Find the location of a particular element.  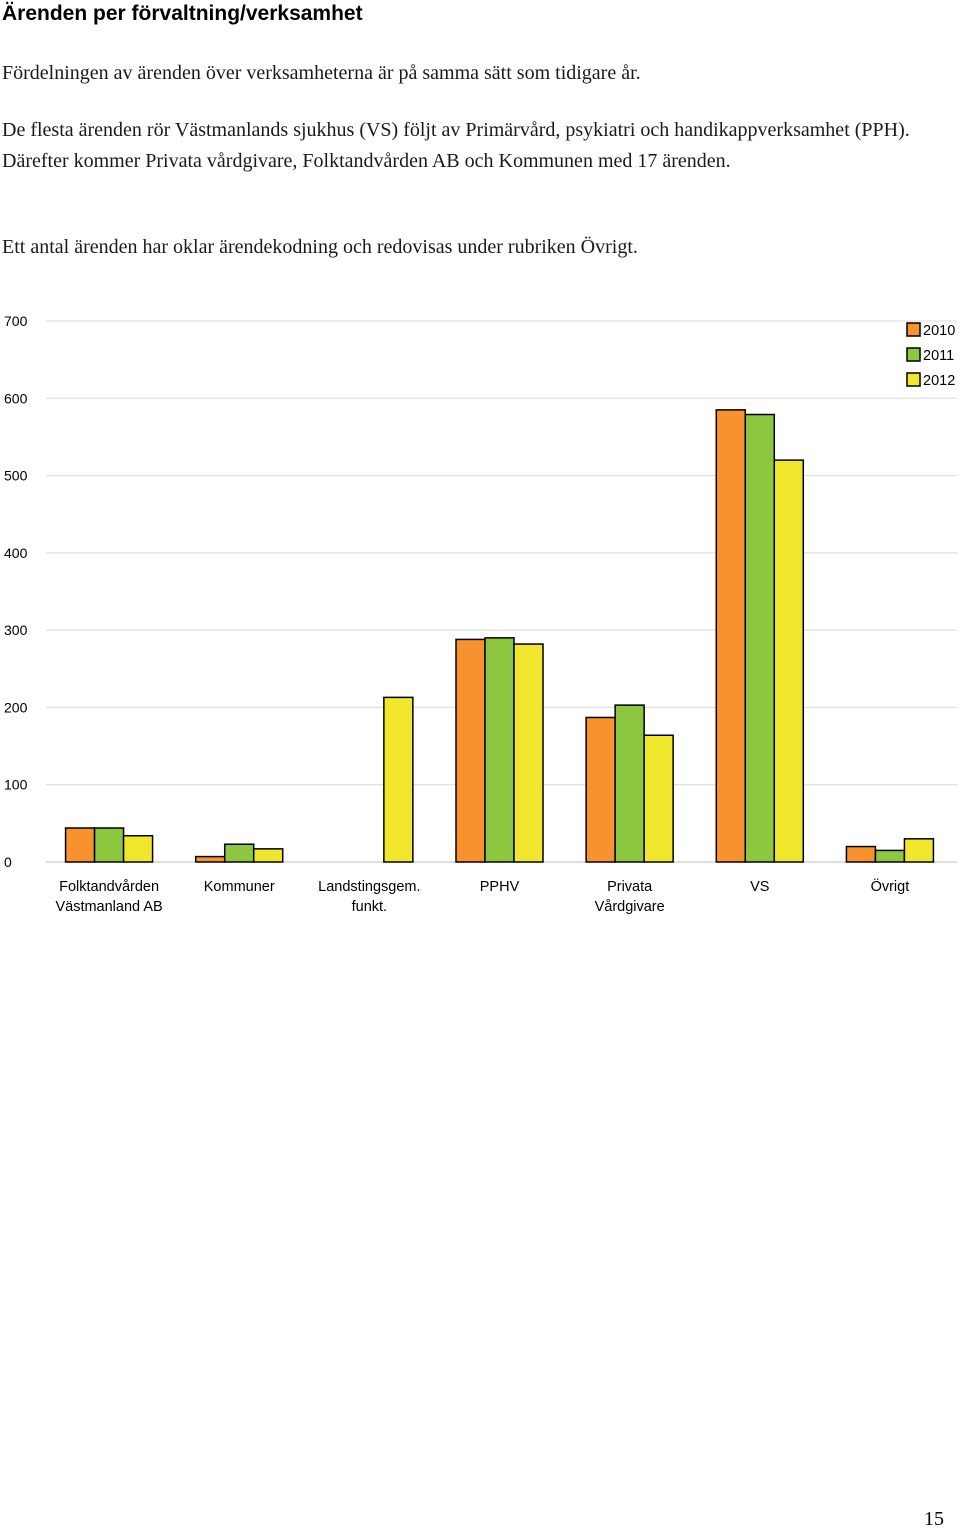

y-tick-label: 500 is located at coordinates (16, 476).